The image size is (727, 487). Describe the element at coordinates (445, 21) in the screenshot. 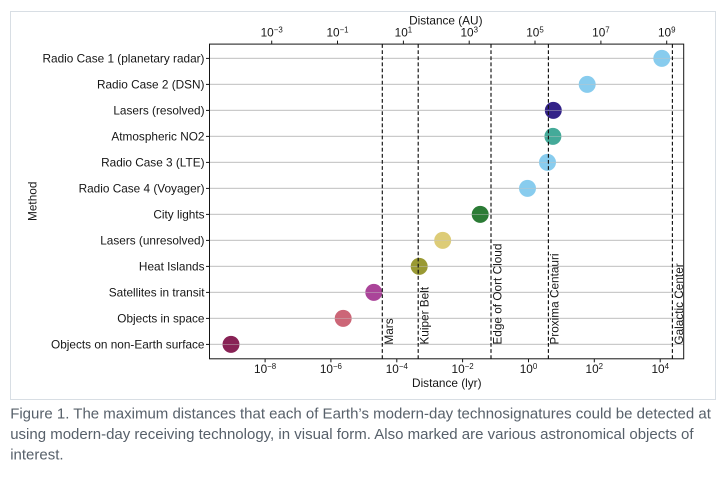

I see `svg-text: Distance (AU)` at that location.